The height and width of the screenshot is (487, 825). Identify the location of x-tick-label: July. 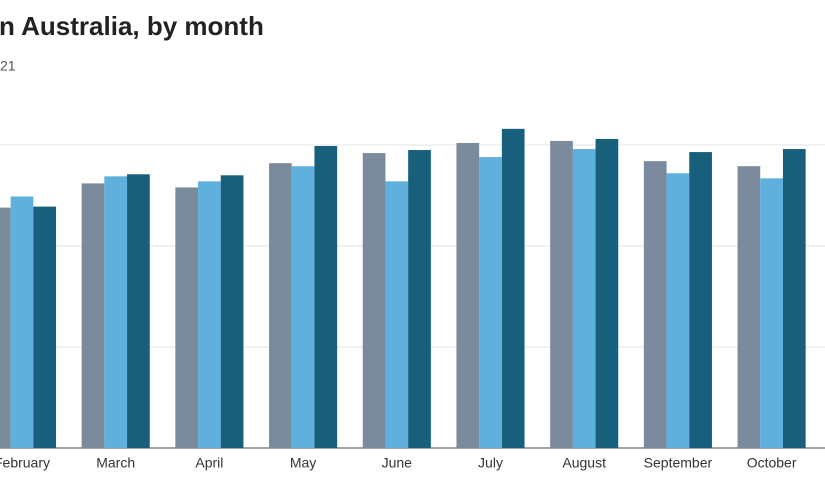
(490, 463).